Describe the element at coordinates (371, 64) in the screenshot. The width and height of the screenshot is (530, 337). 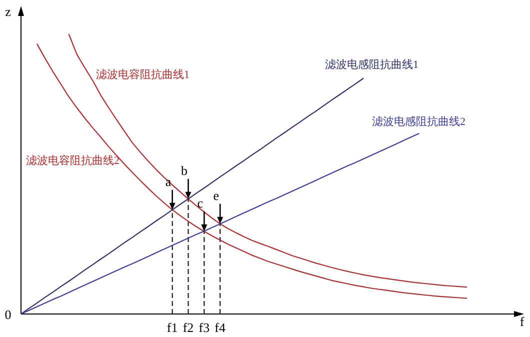
I see `series-label: 滤波电感阻抗曲线1` at that location.